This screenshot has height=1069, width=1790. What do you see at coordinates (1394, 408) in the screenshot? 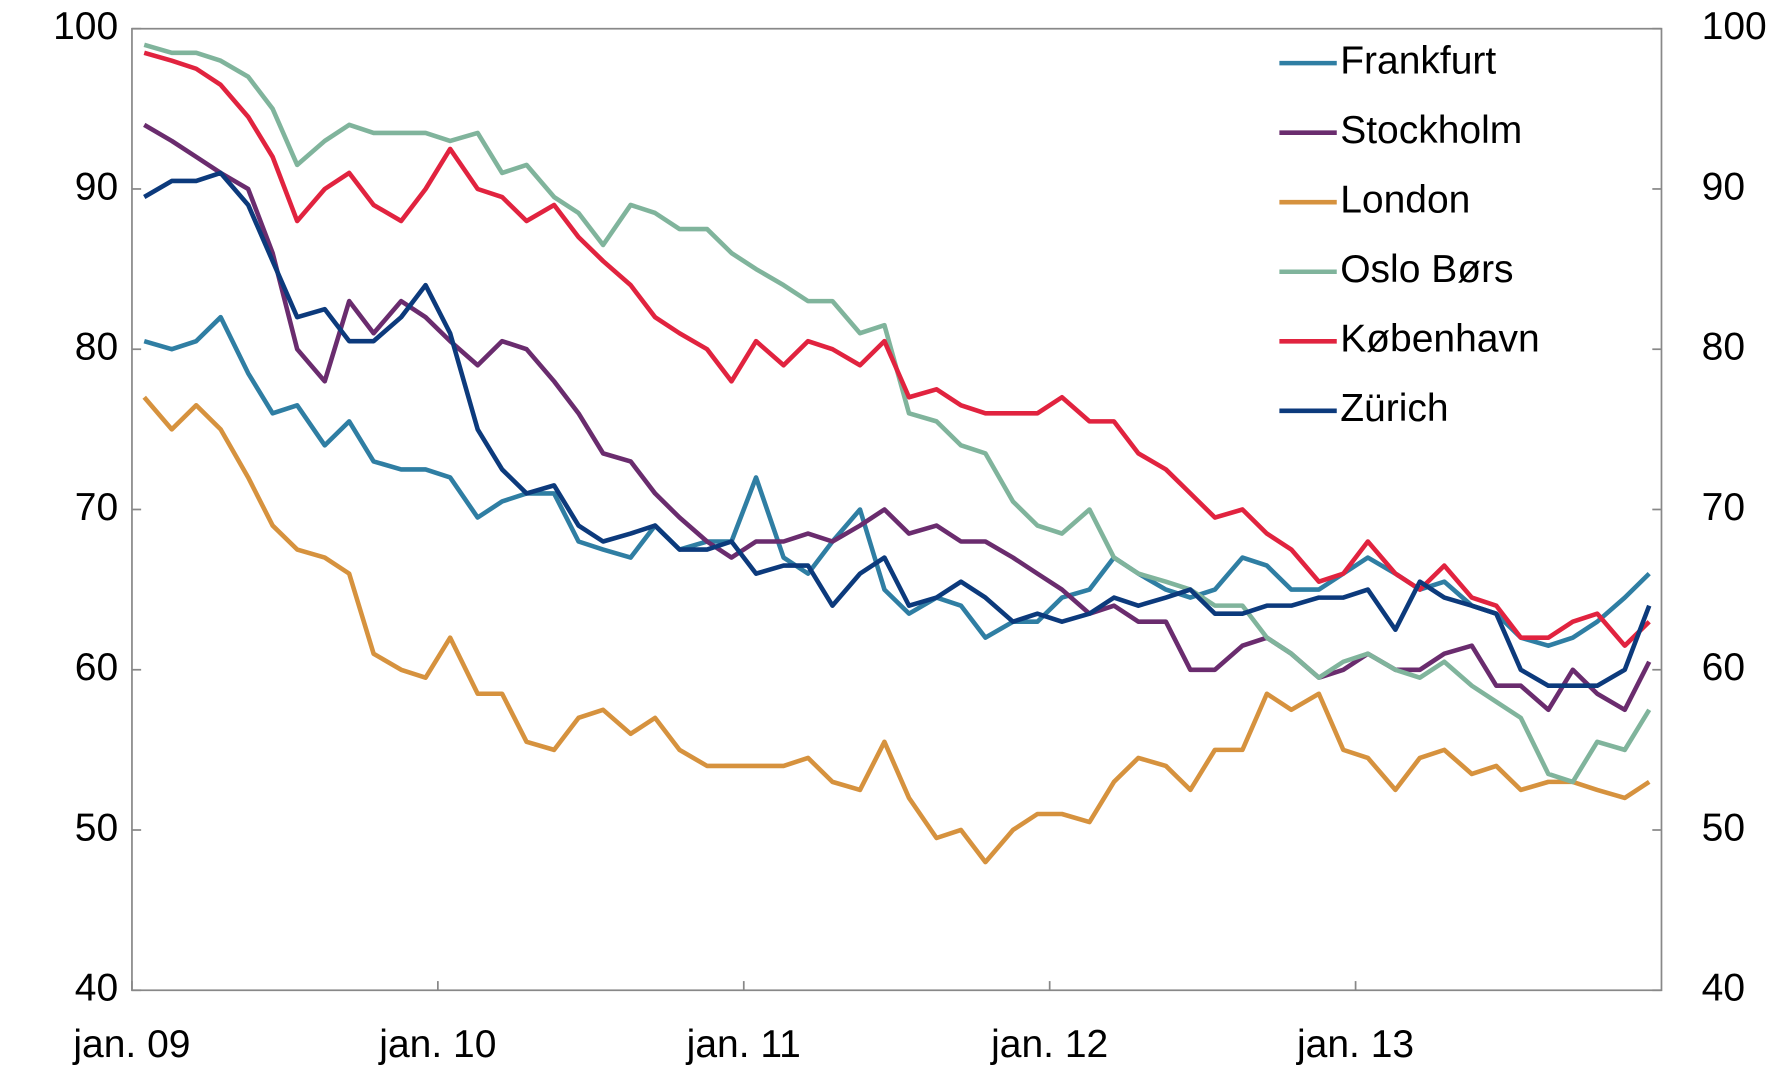
I see `legend-label: Zürich` at bounding box center [1394, 408].